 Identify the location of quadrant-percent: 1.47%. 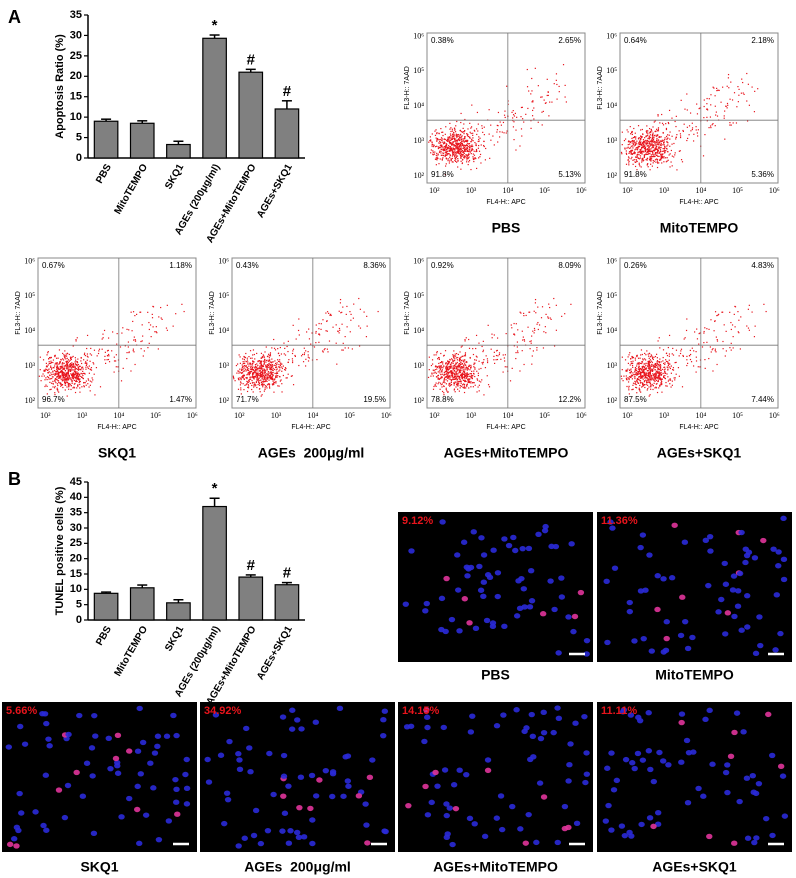
(180, 399).